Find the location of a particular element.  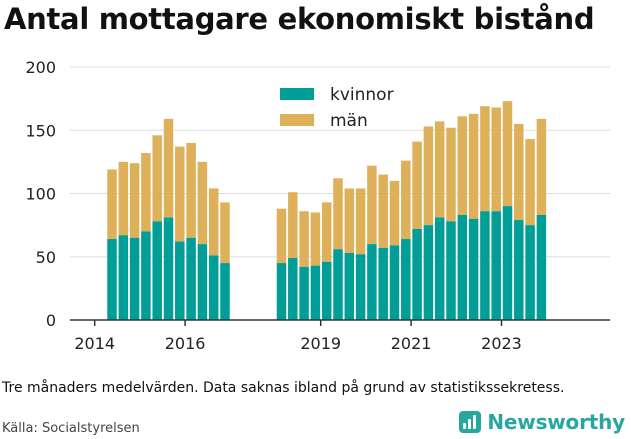

y-tick-label: 200 is located at coordinates (40, 67).